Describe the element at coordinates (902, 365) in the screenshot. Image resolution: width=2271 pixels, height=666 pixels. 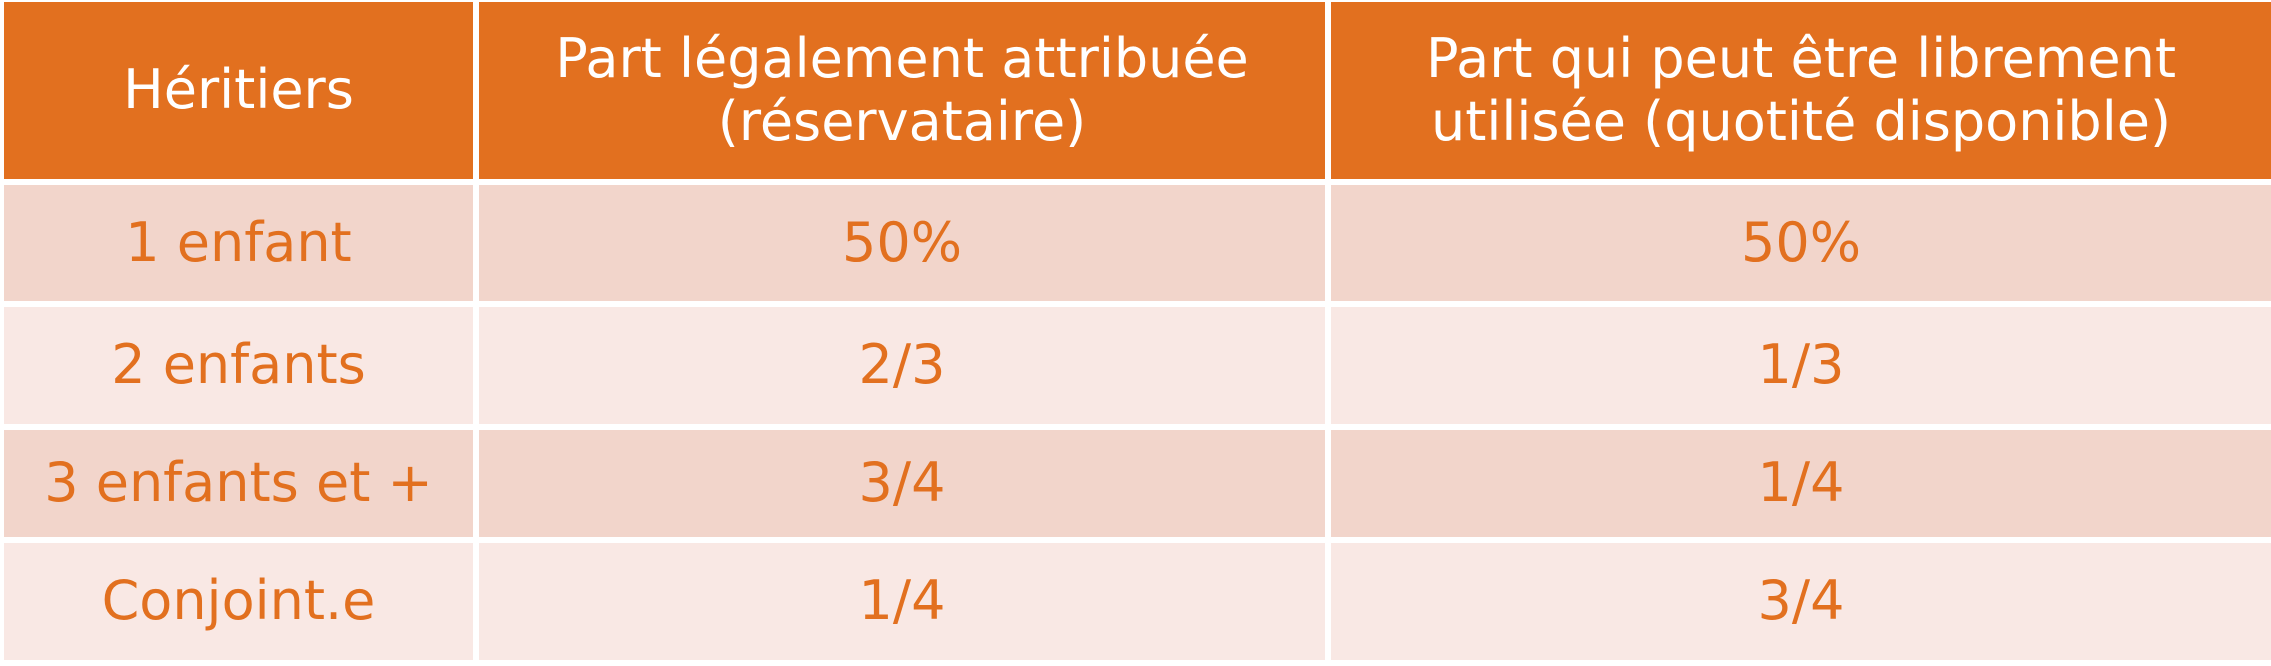
I see `table-cell: 2/3` at that location.